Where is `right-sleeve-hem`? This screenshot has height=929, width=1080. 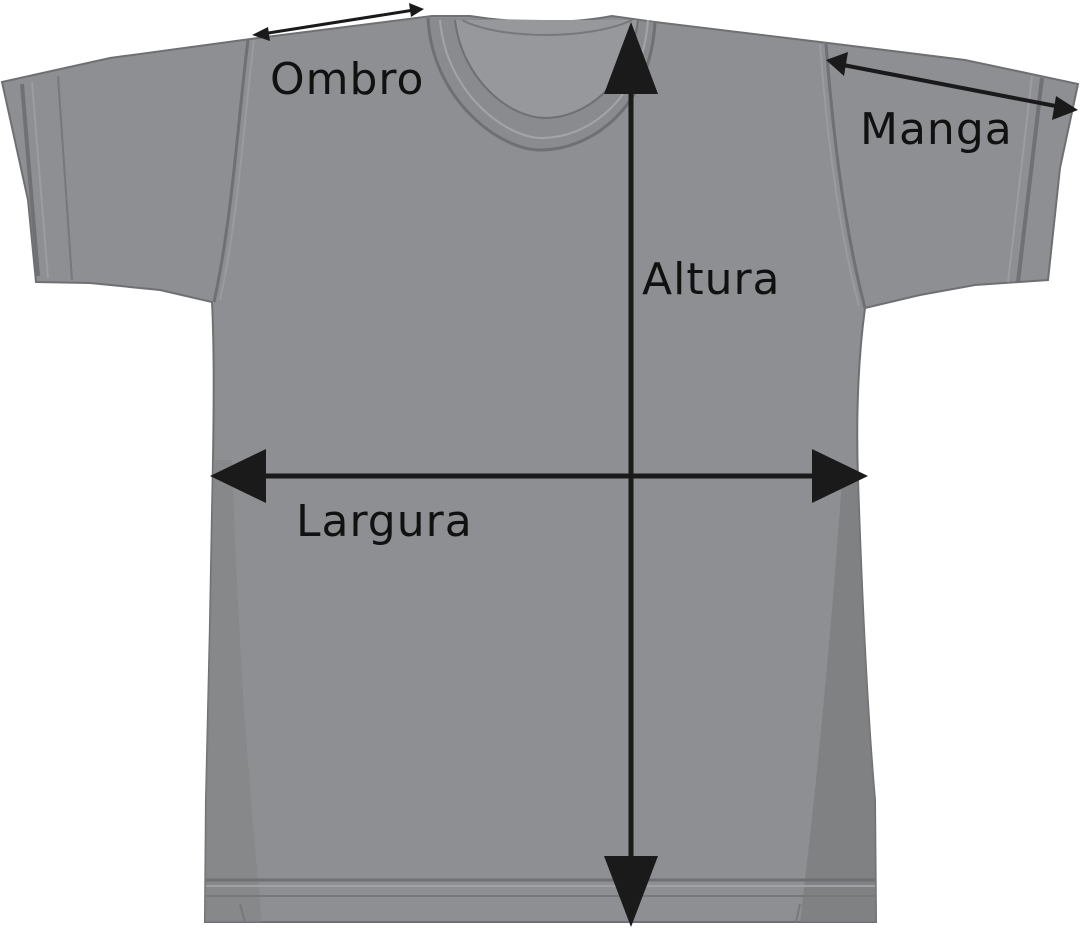 right-sleeve-hem is located at coordinates (1030, 180).